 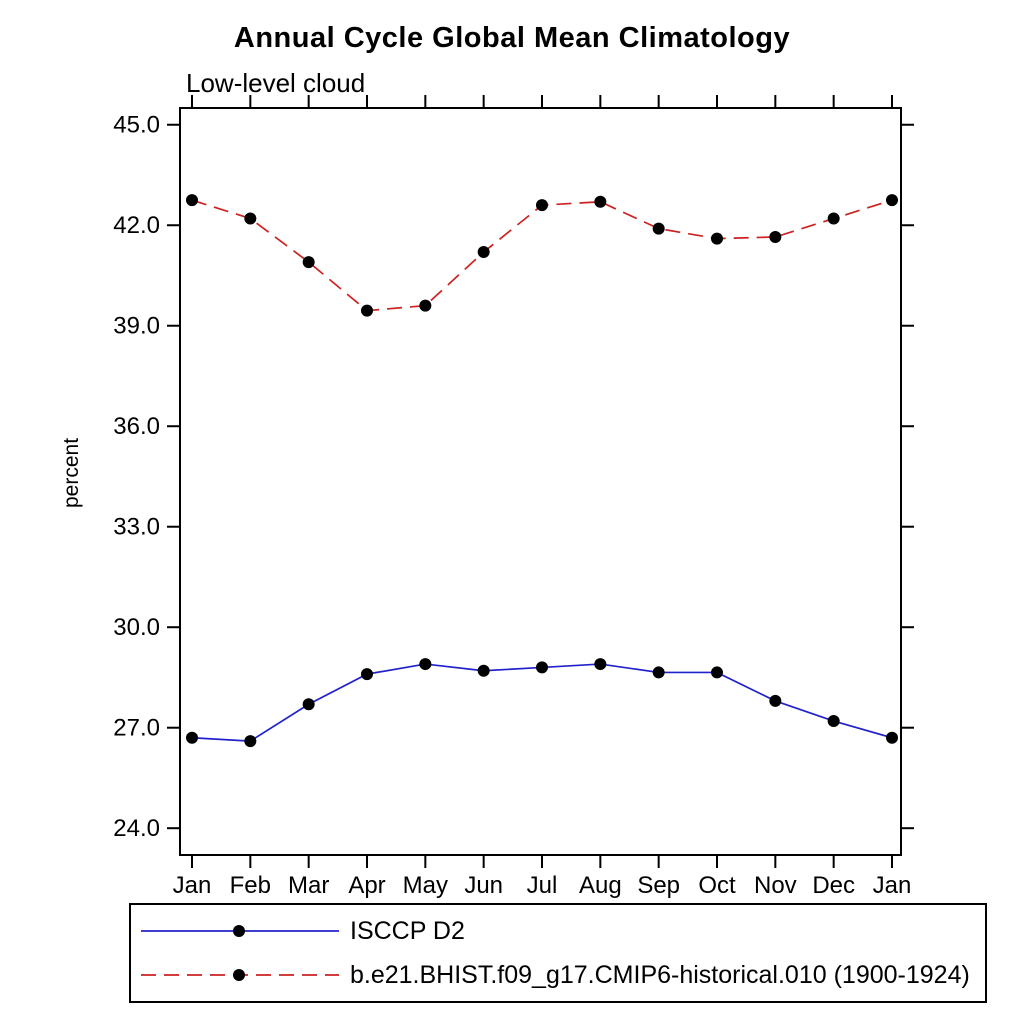 I want to click on y-tick-label: 27.0, so click(x=136, y=728).